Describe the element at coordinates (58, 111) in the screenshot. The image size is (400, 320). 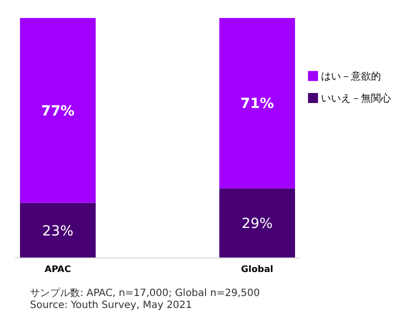
I see `data-label: 77%` at that location.